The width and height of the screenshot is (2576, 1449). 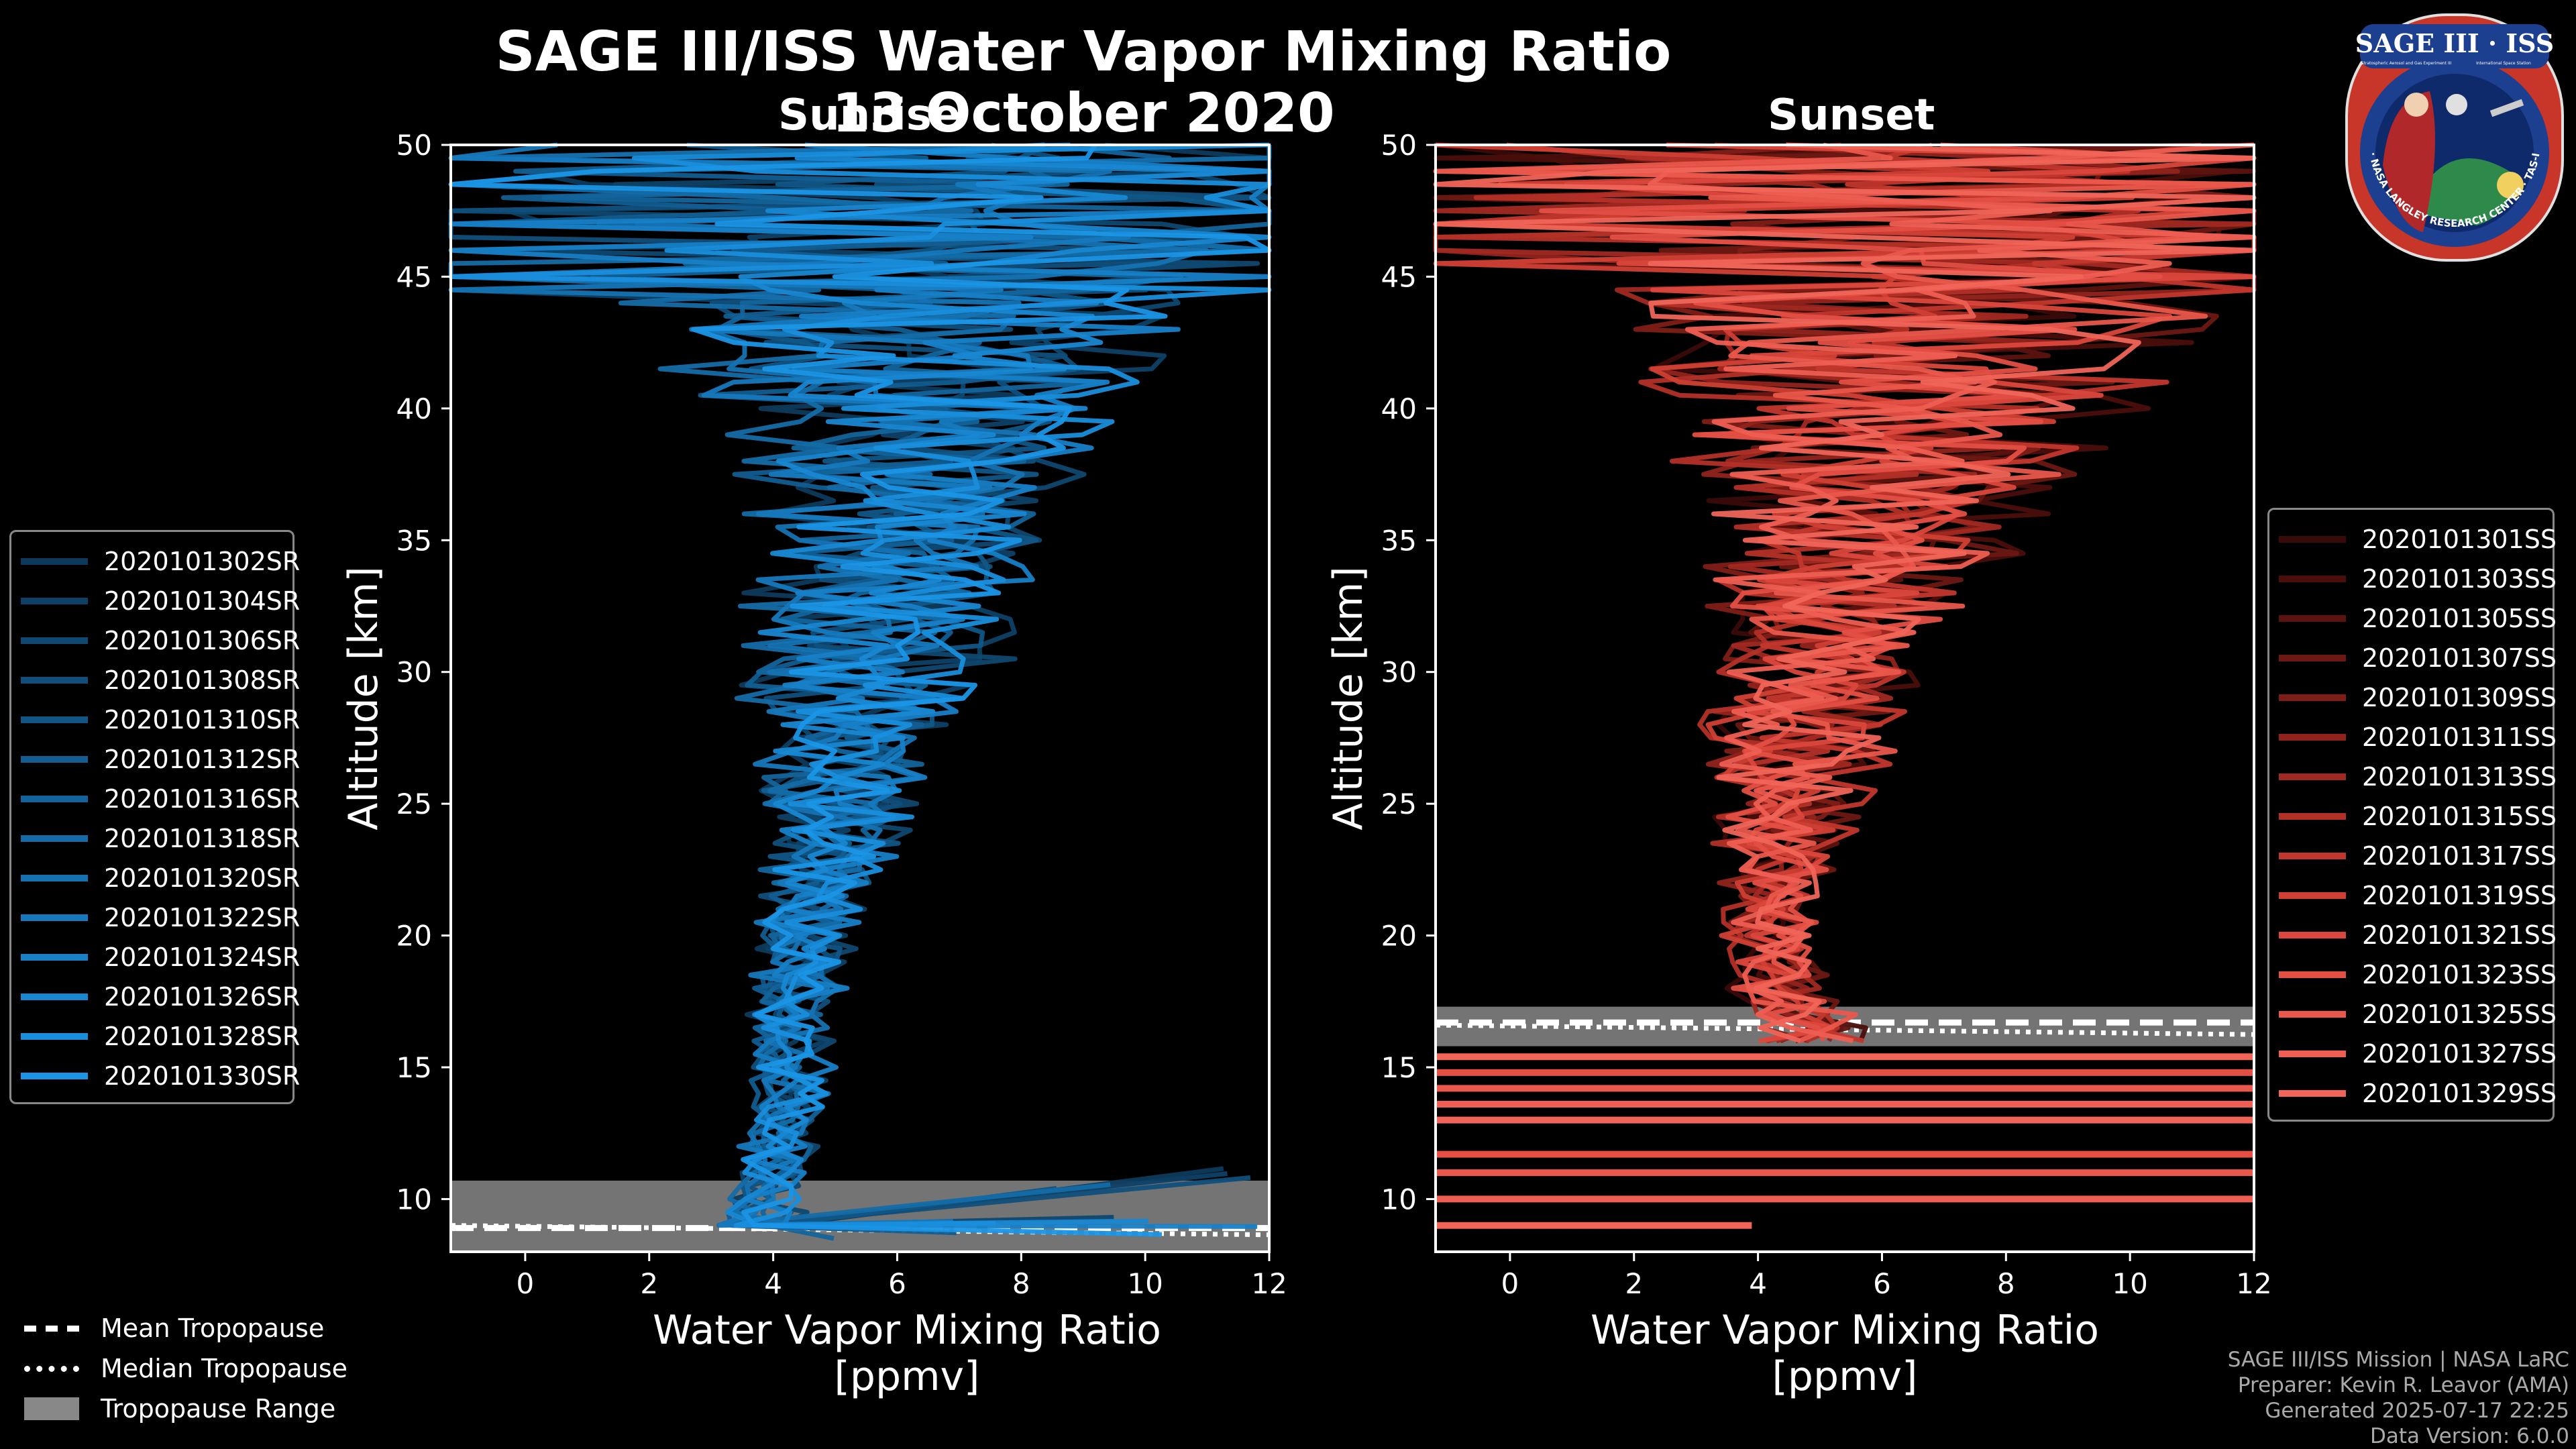 I want to click on x-tick-label: 8, so click(x=1021, y=1283).